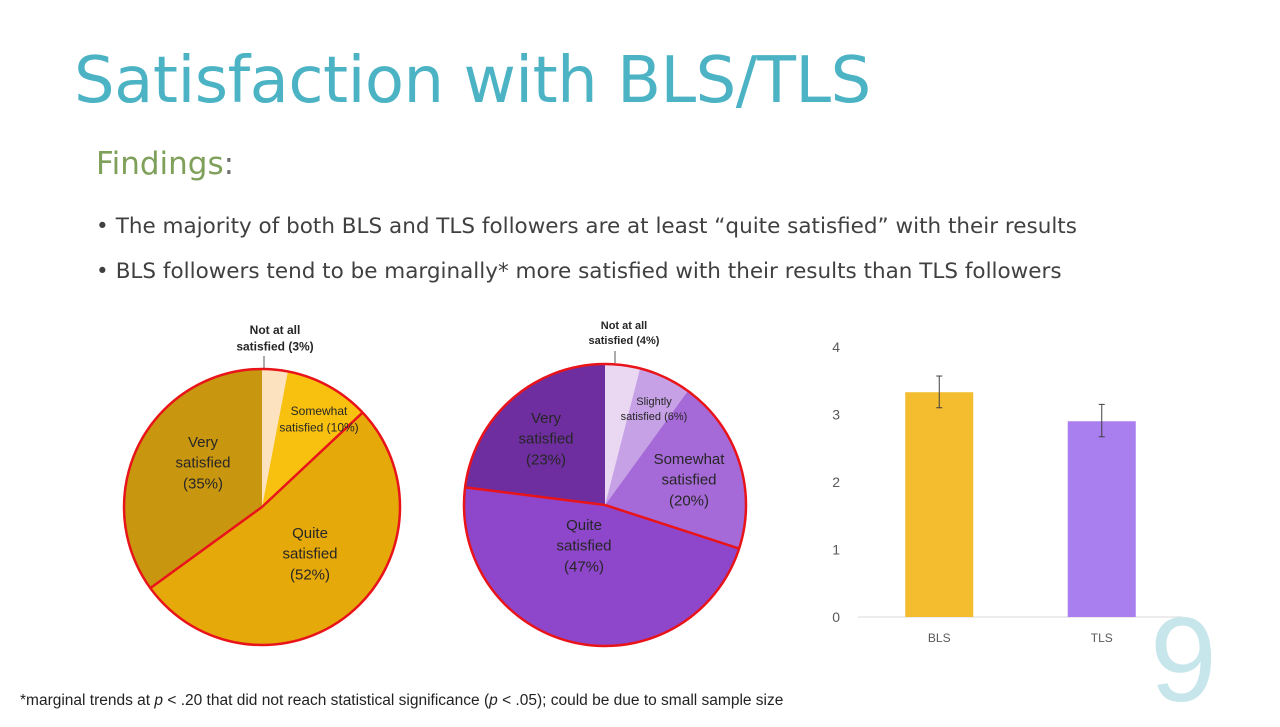  What do you see at coordinates (836, 482) in the screenshot?
I see `y-tick-label-2: 2` at bounding box center [836, 482].